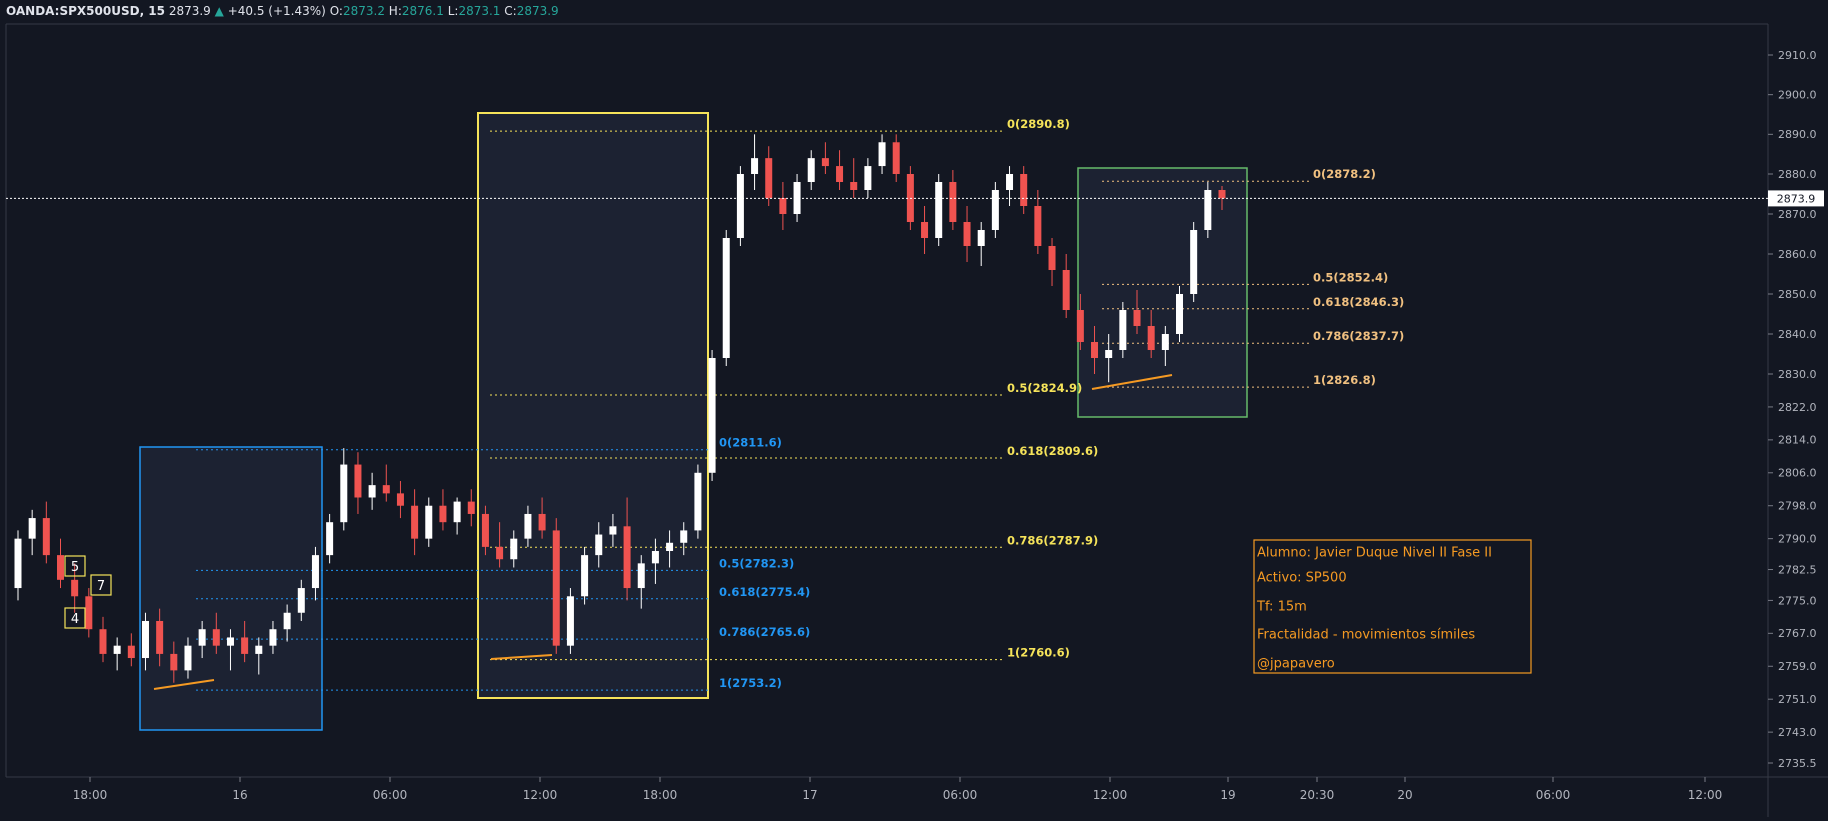 Image resolution: width=1828 pixels, height=821 pixels. What do you see at coordinates (101, 585) in the screenshot?
I see `wave-label-7: 7` at bounding box center [101, 585].